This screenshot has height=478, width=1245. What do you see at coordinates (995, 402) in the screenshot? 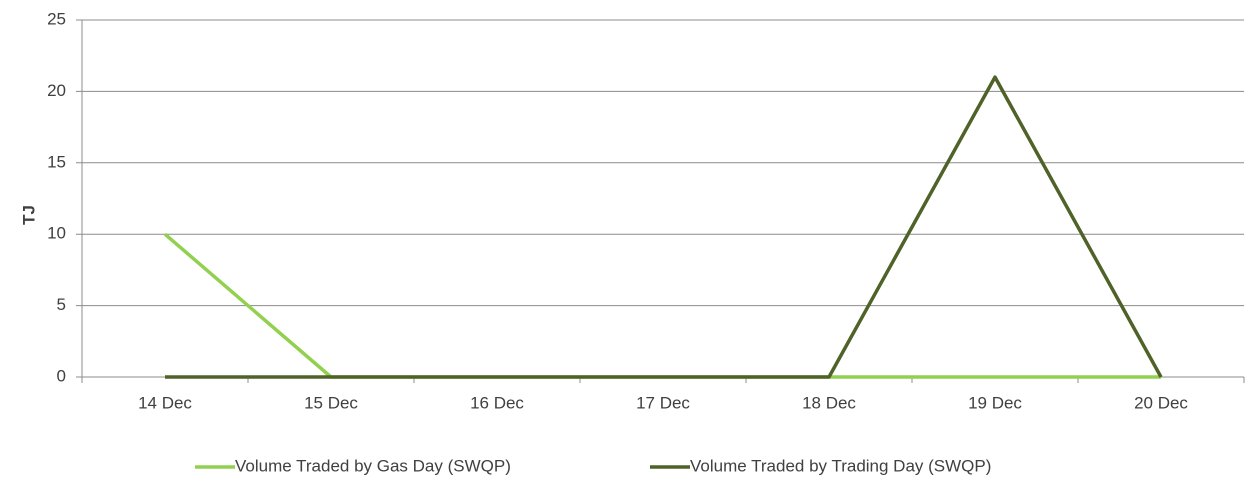
I see `x-tick-label: 19 Dec` at bounding box center [995, 402].